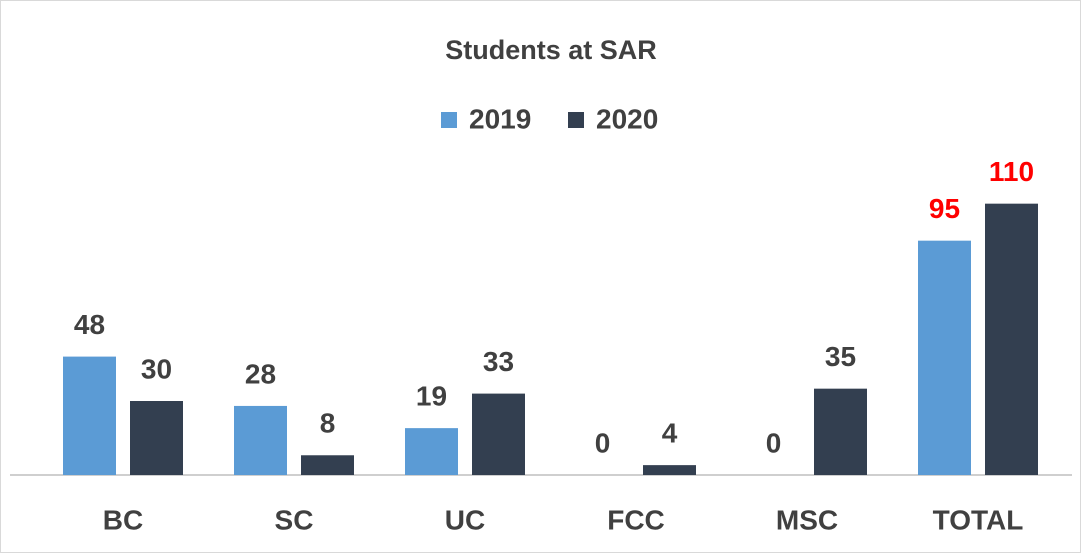  What do you see at coordinates (431, 396) in the screenshot?
I see `data-label: 19` at bounding box center [431, 396].